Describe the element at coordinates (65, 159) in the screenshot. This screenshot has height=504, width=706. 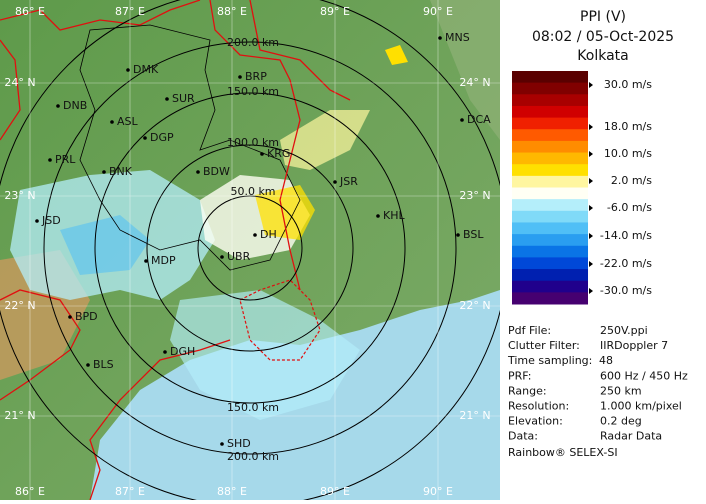
I see `city-label: PRL` at that location.